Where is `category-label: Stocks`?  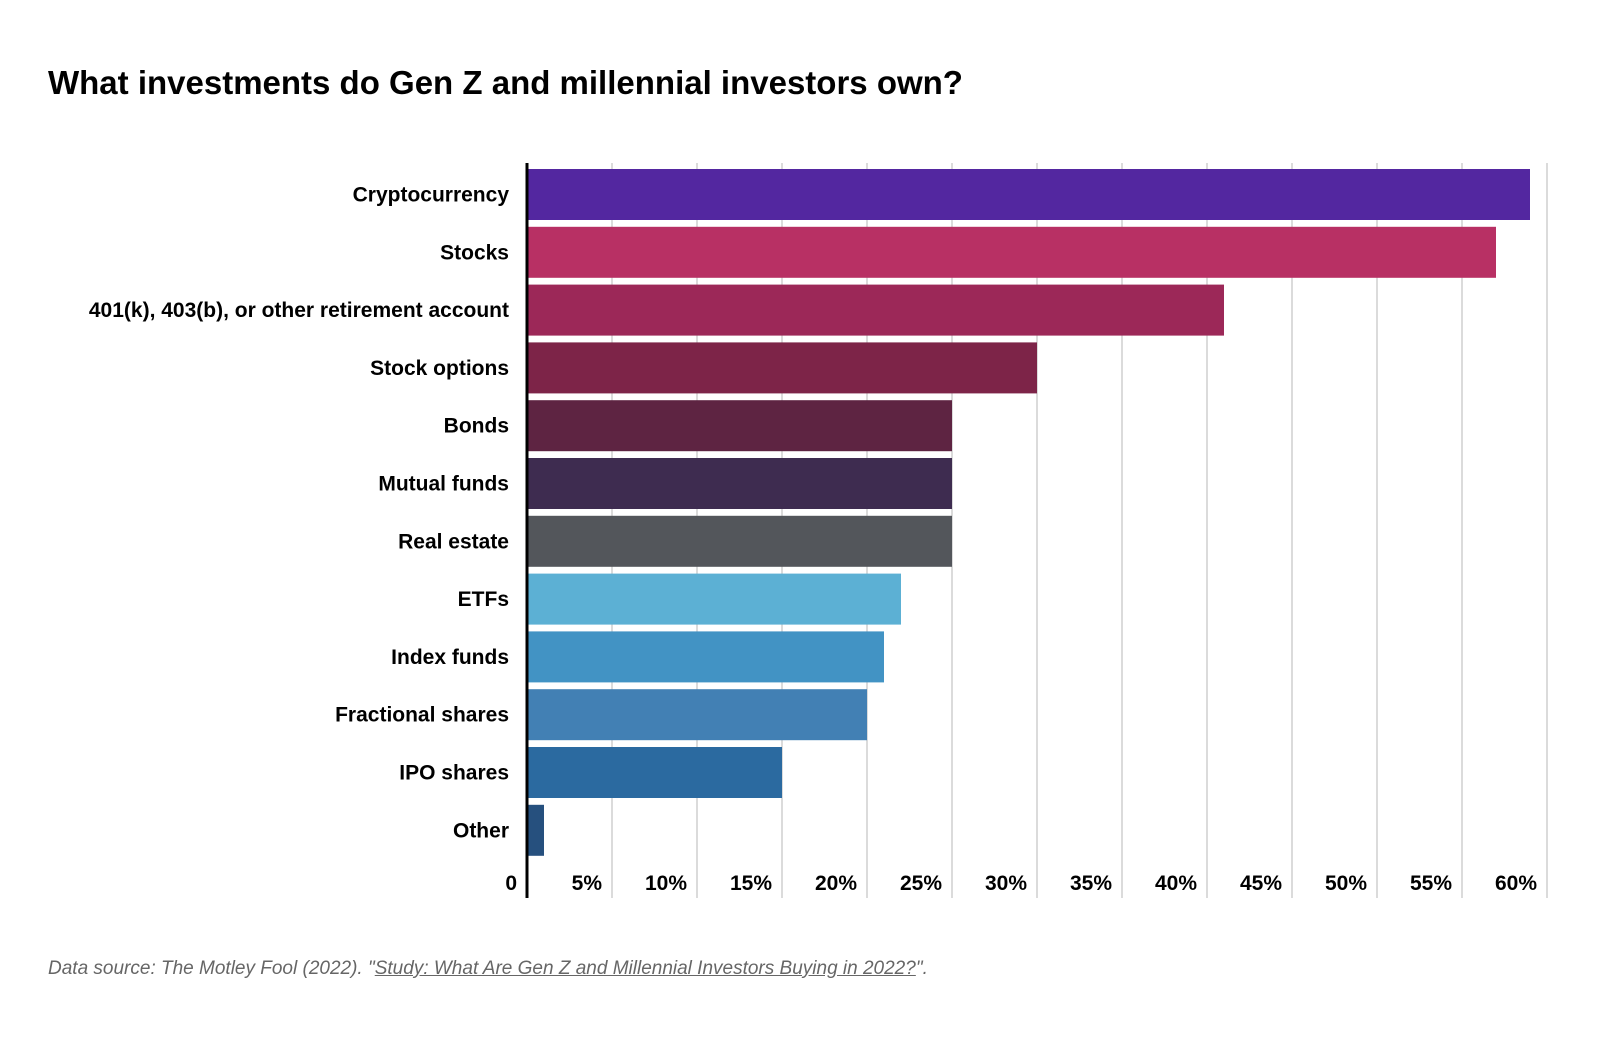
category-label: Stocks is located at coordinates (474, 252).